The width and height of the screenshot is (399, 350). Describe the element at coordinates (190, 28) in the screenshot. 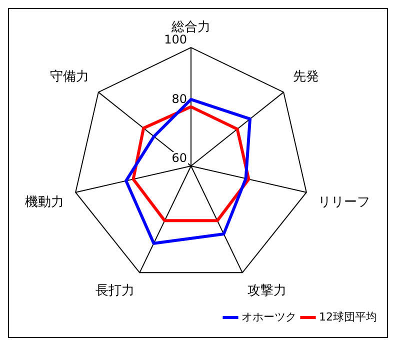

I see `spoke-label: 総合力` at that location.